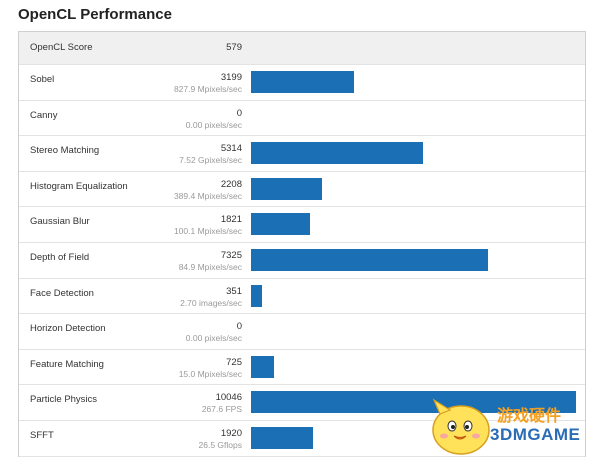  What do you see at coordinates (231, 184) in the screenshot?
I see `test-score: 2208` at bounding box center [231, 184].